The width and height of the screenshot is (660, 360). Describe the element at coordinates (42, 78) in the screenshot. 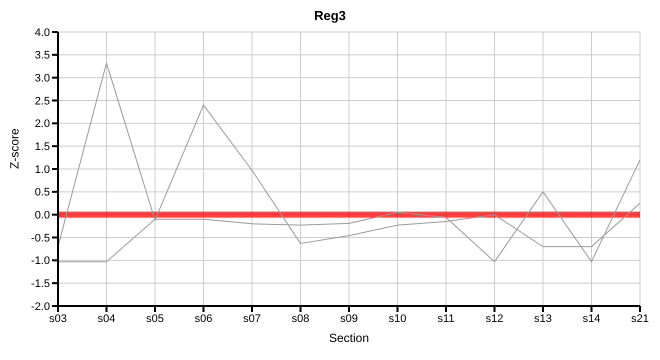

I see `y-tick-label: 3.0` at that location.